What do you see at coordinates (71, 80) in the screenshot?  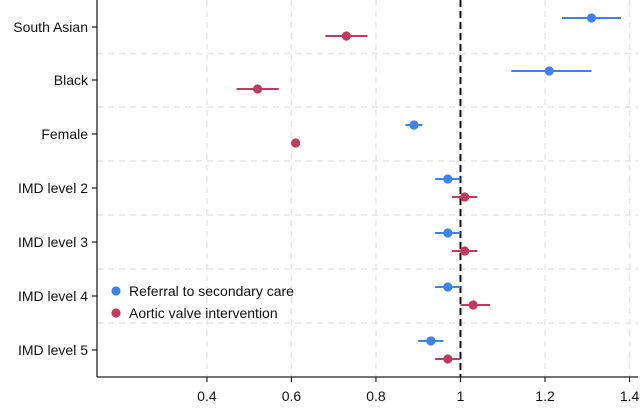 I see `y-tick-label: Black` at bounding box center [71, 80].